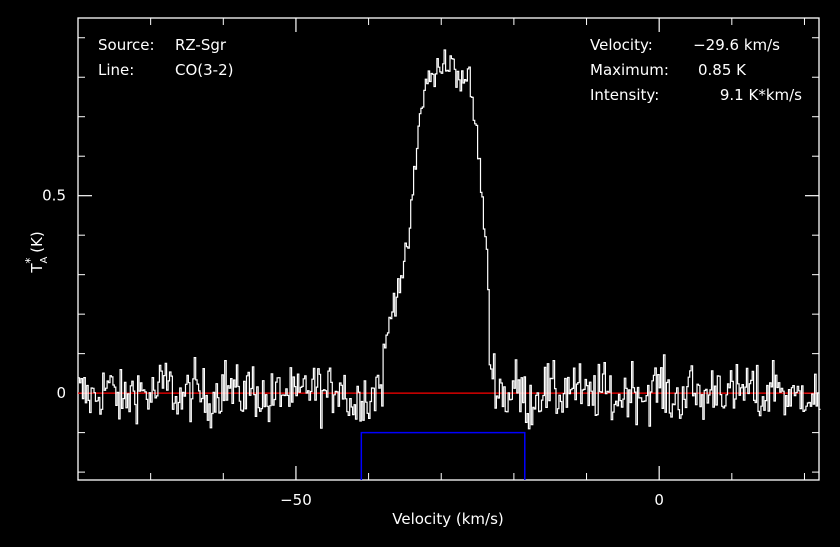 The width and height of the screenshot is (840, 547). Describe the element at coordinates (201, 45) in the screenshot. I see `source-value: RZ-Sgr` at that location.